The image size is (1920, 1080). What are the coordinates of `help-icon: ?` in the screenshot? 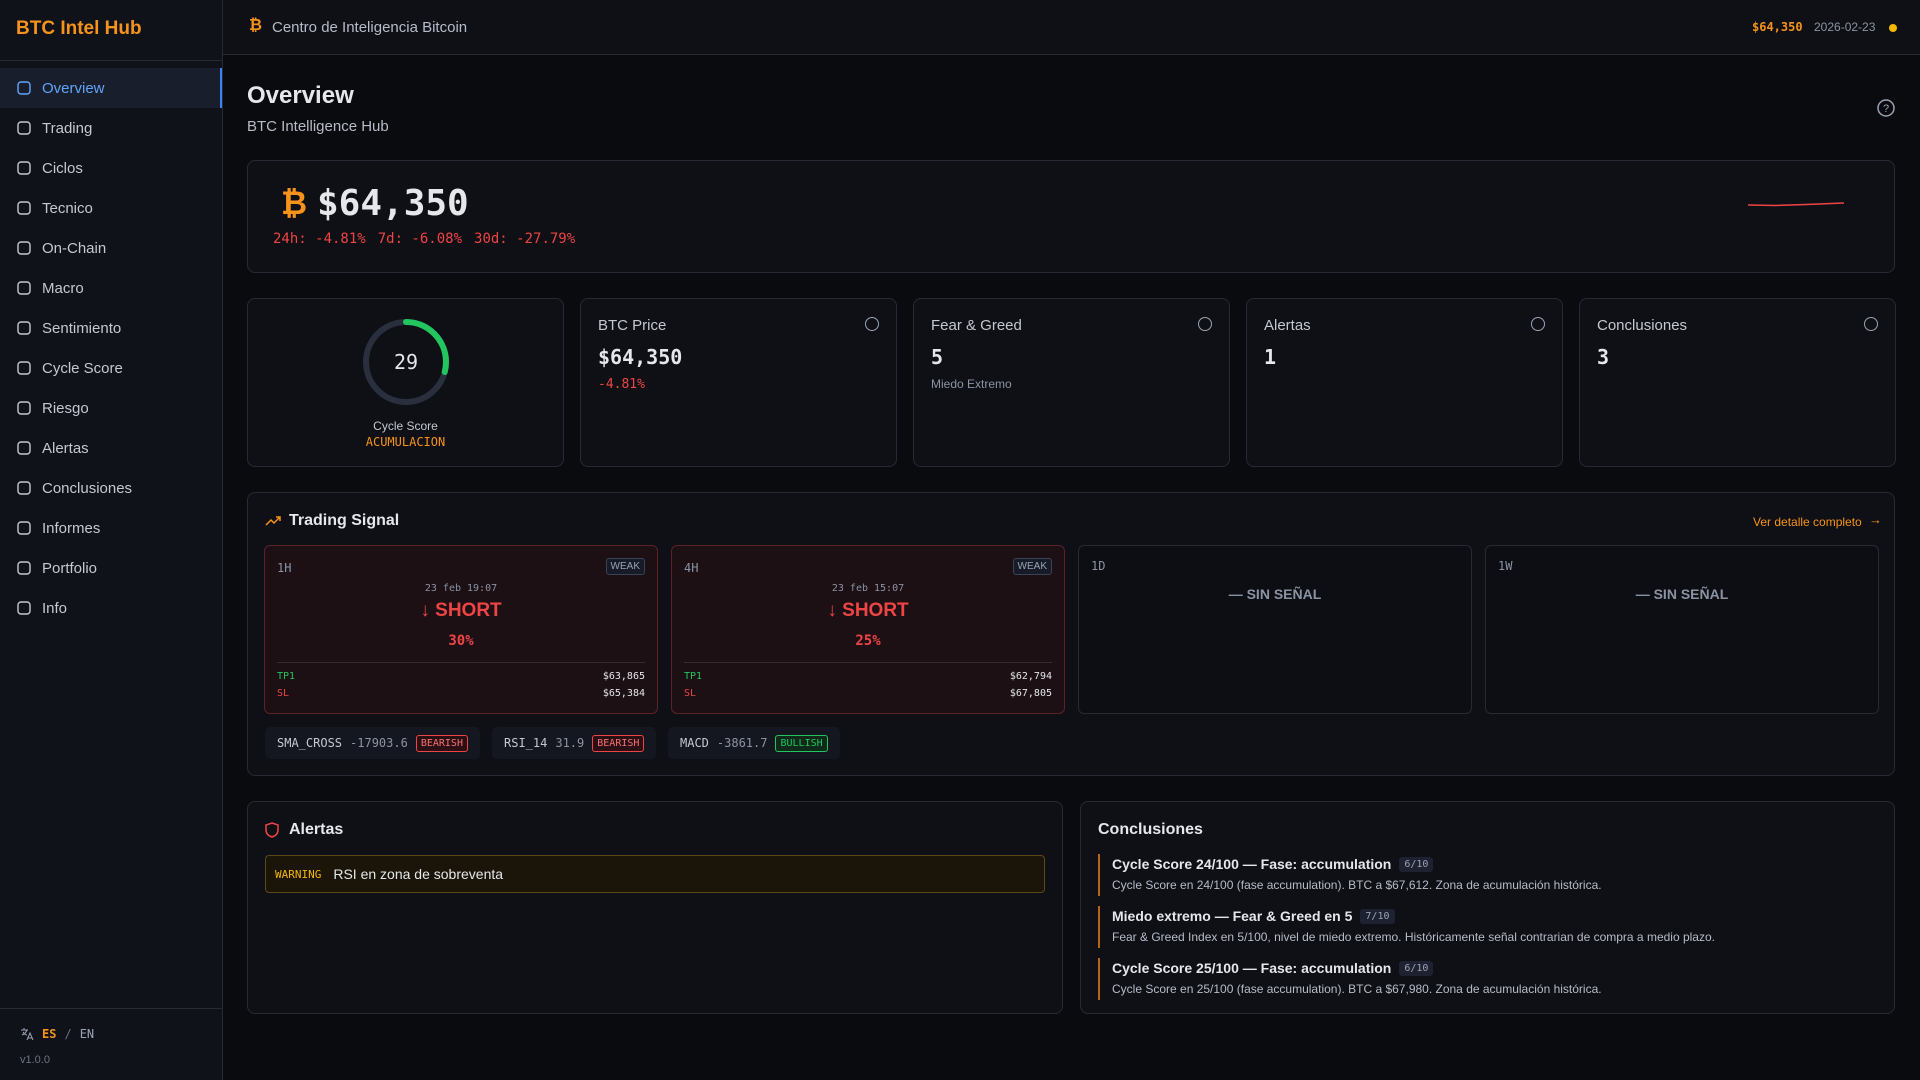 It's located at (1886, 108).